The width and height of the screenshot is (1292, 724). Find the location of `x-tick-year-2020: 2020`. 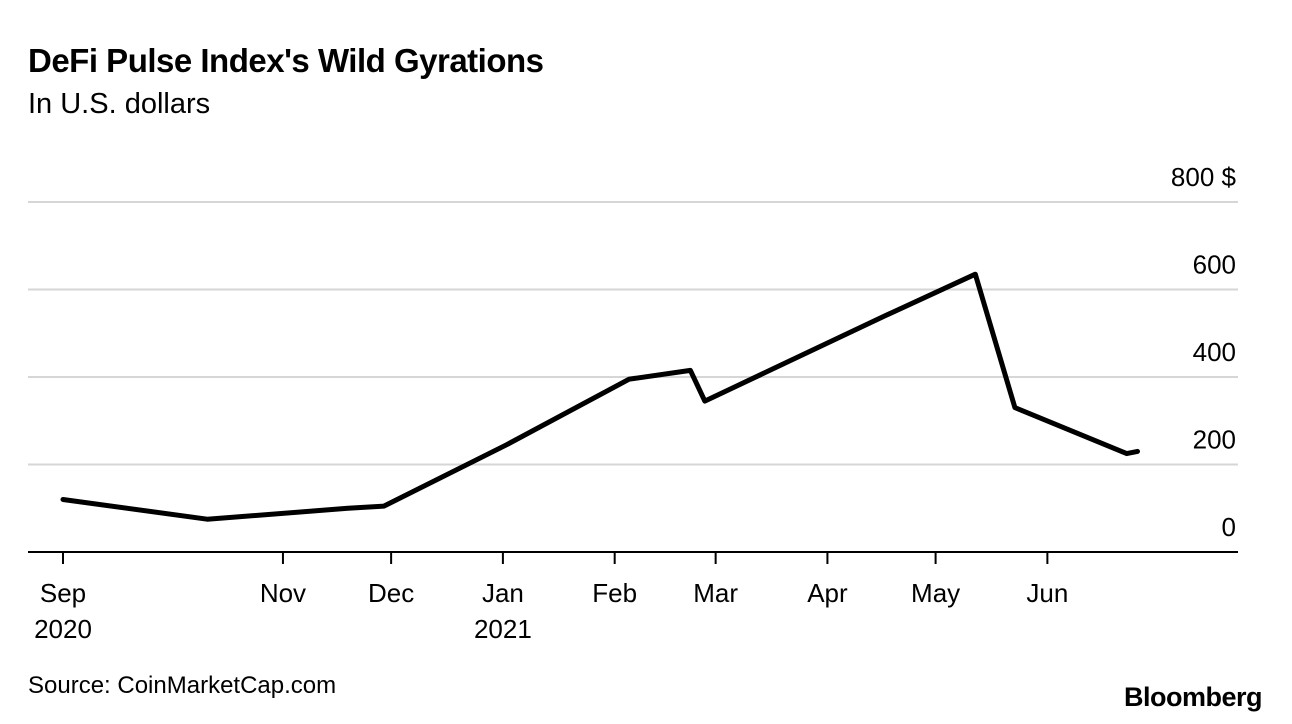

x-tick-year-2020: 2020 is located at coordinates (63, 629).